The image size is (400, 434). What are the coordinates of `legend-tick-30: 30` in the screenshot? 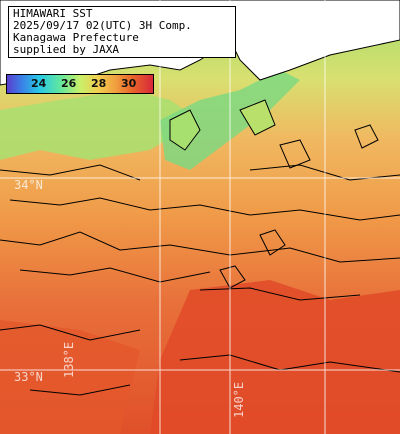 It's located at (129, 83).